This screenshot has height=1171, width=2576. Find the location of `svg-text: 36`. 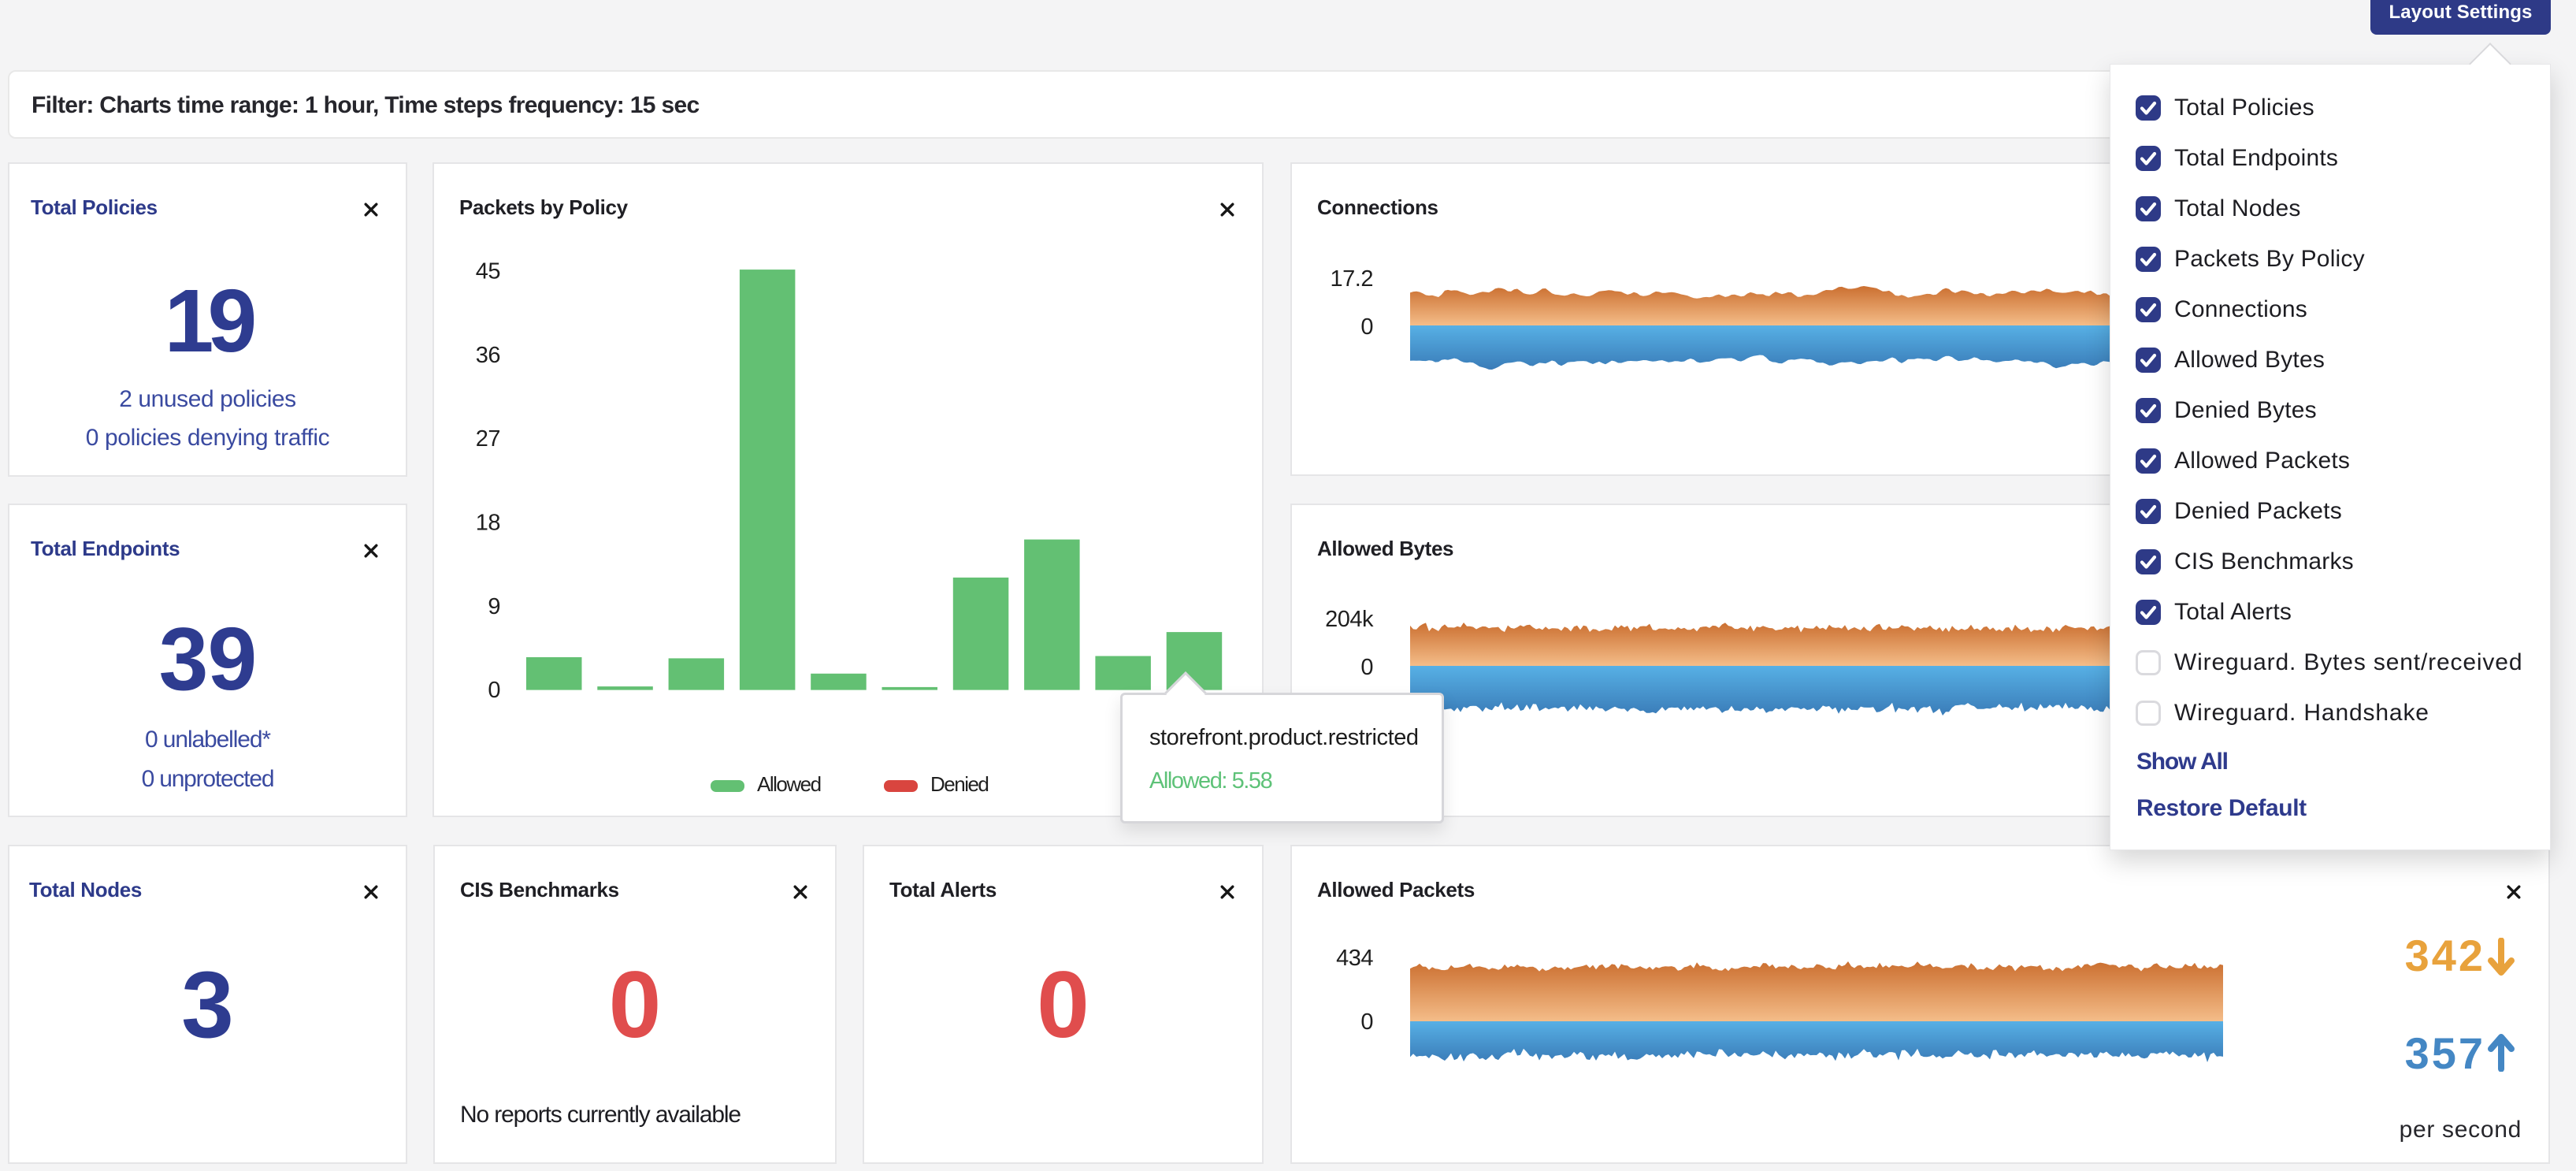

svg-text: 36 is located at coordinates (488, 356).